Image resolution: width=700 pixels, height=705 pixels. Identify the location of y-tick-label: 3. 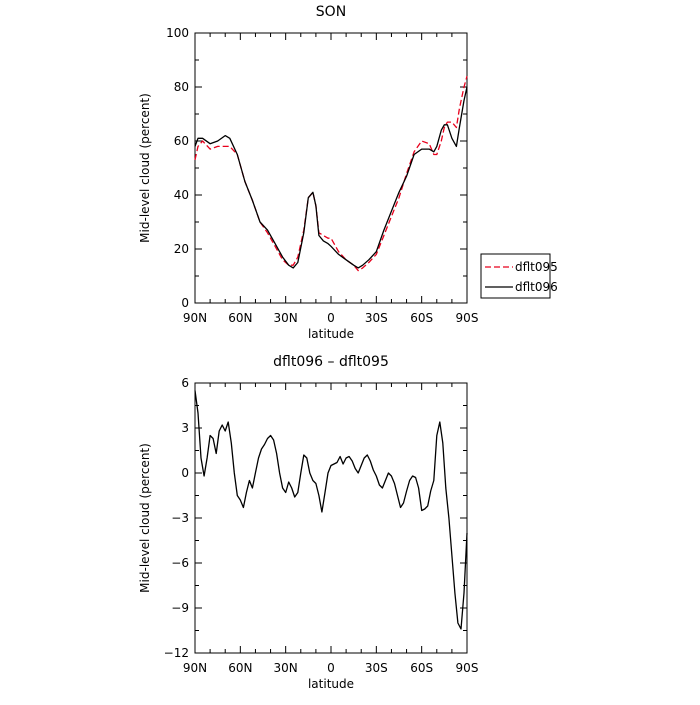
(185, 428).